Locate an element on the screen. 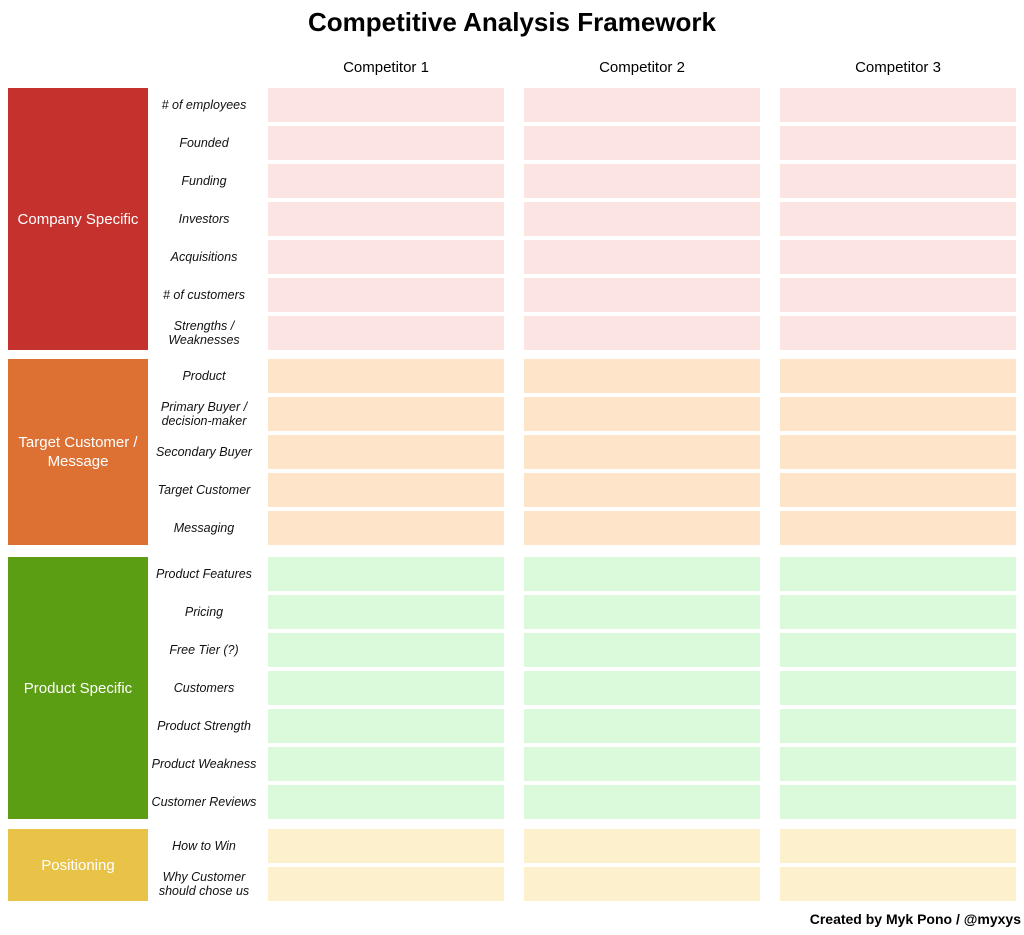 The height and width of the screenshot is (935, 1024). row-label: Product Features is located at coordinates (204, 574).